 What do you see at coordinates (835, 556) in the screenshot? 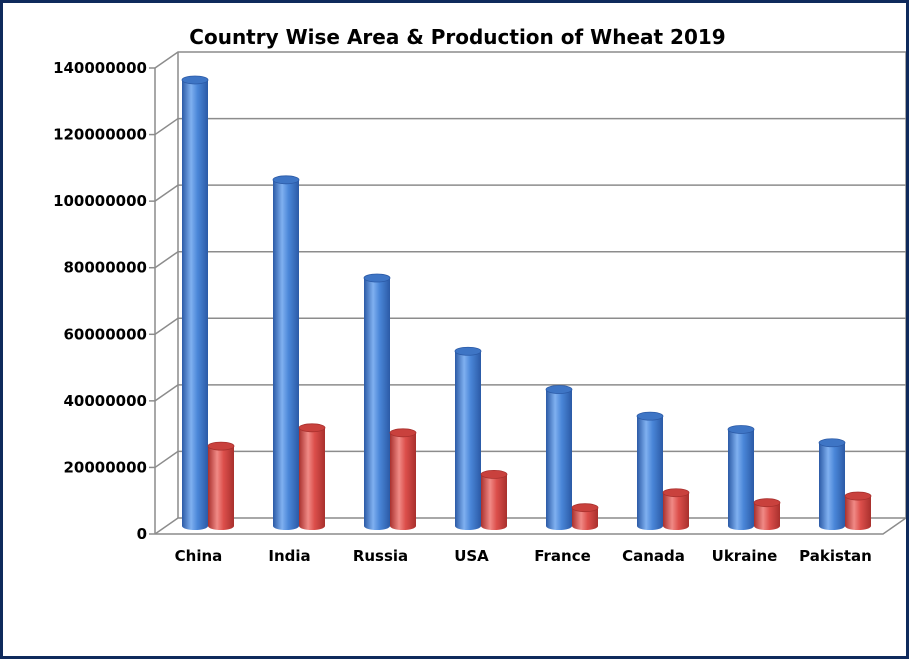
I see `category-label-pakistan: Pakistan` at bounding box center [835, 556].